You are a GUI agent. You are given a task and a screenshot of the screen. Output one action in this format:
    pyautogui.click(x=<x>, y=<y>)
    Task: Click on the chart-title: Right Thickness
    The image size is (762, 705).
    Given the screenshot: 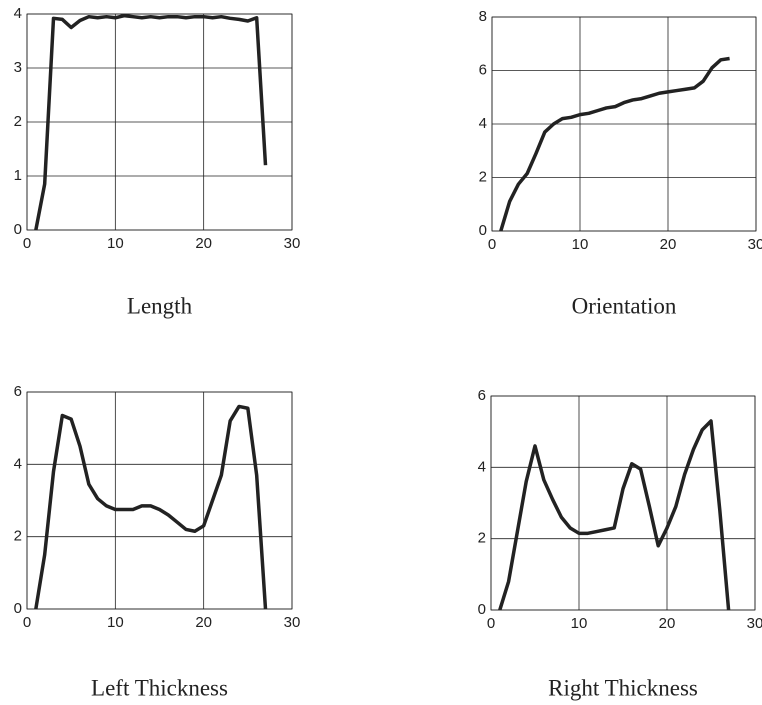 What is the action you would take?
    pyautogui.click(x=623, y=687)
    